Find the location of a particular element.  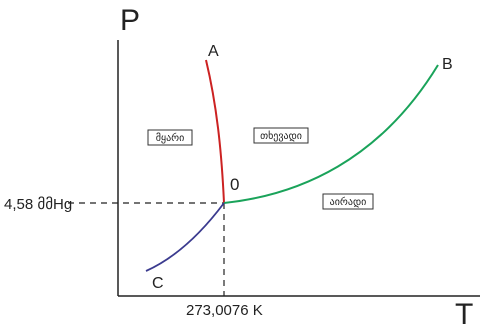

solid-region-box is located at coordinates (170, 137).